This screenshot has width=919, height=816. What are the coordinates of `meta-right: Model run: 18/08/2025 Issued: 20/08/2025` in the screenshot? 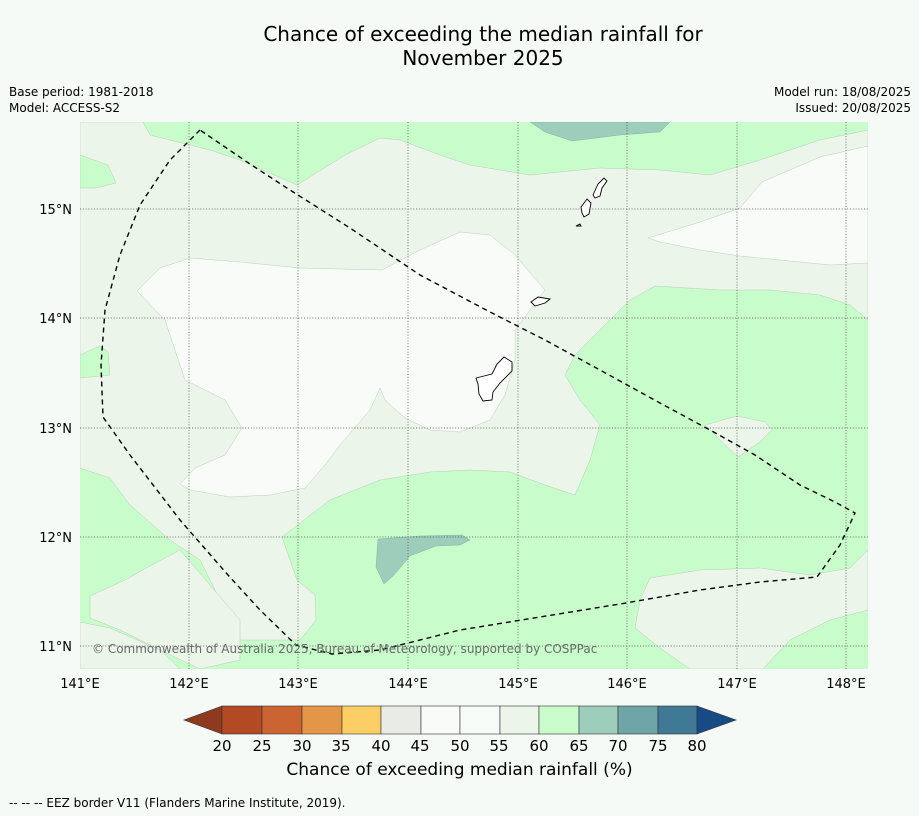 It's located at (842, 100).